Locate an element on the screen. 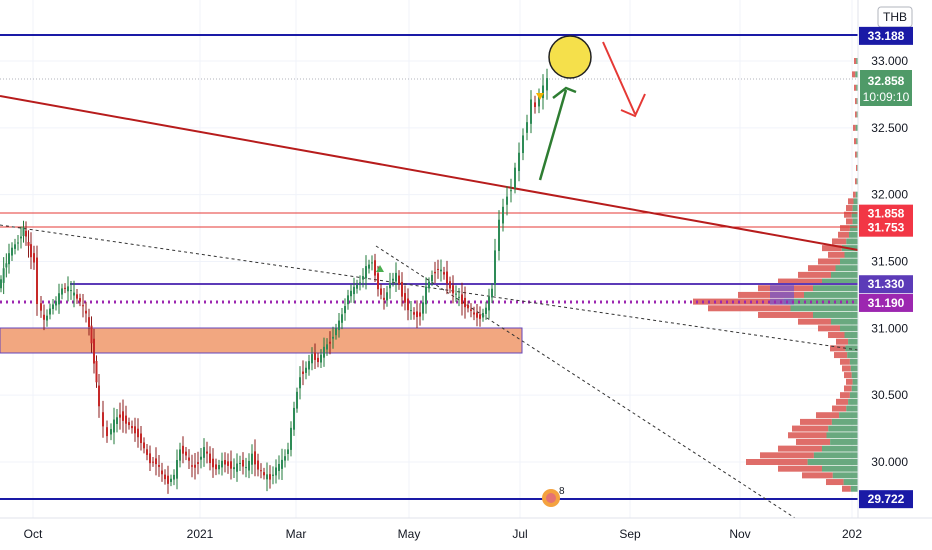 The width and height of the screenshot is (932, 550). x-tick-label: 2021 is located at coordinates (200, 534).